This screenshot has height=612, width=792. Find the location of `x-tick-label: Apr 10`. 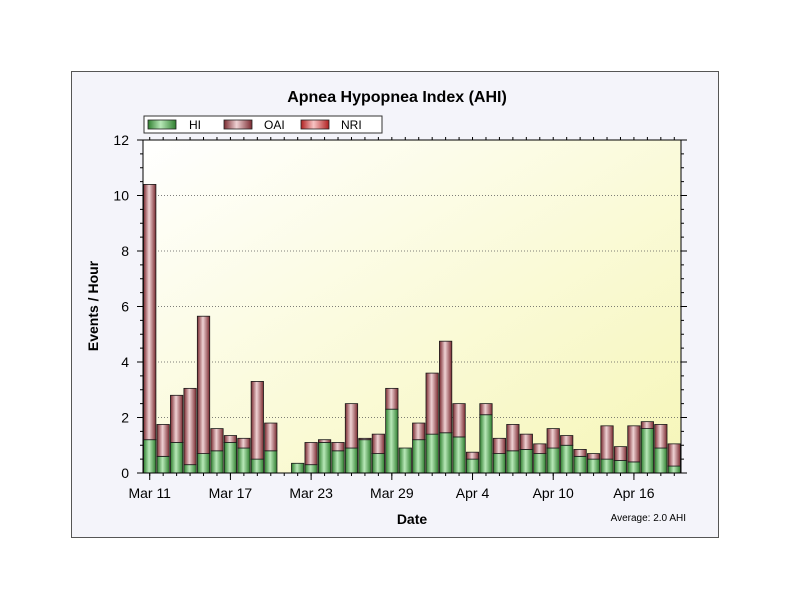

x-tick-label: Apr 10 is located at coordinates (553, 493).